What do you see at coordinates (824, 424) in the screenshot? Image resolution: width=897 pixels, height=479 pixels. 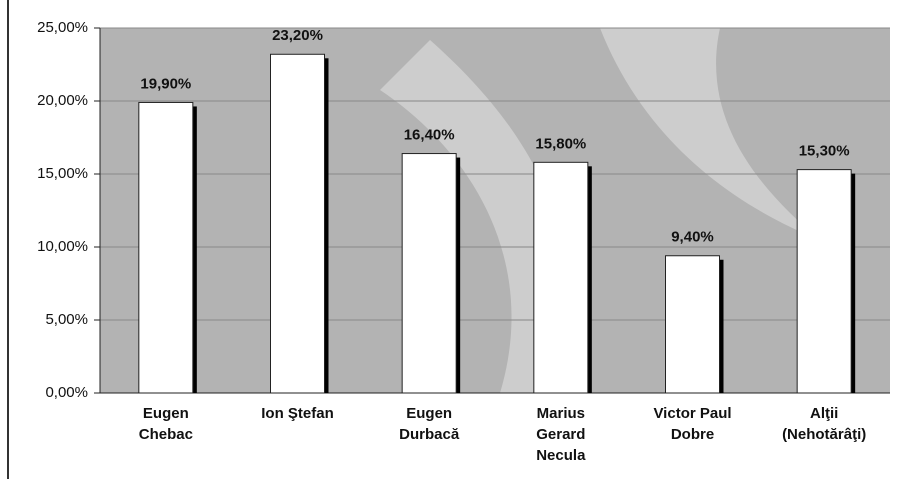 I see `x-tick-label: Alţii (Nehotărâţi)` at bounding box center [824, 424].